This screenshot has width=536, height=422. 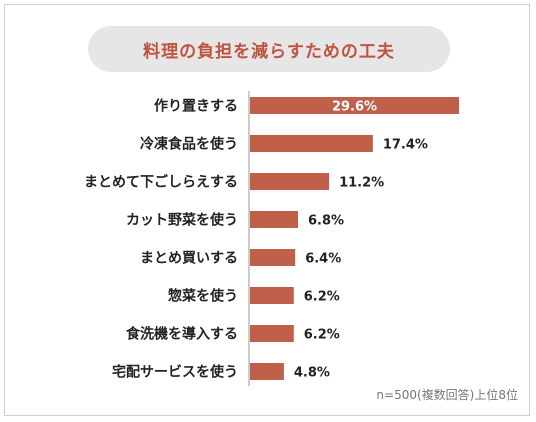 What do you see at coordinates (161, 182) in the screenshot?
I see `category-label: まとめて下ごしらえする` at bounding box center [161, 182].